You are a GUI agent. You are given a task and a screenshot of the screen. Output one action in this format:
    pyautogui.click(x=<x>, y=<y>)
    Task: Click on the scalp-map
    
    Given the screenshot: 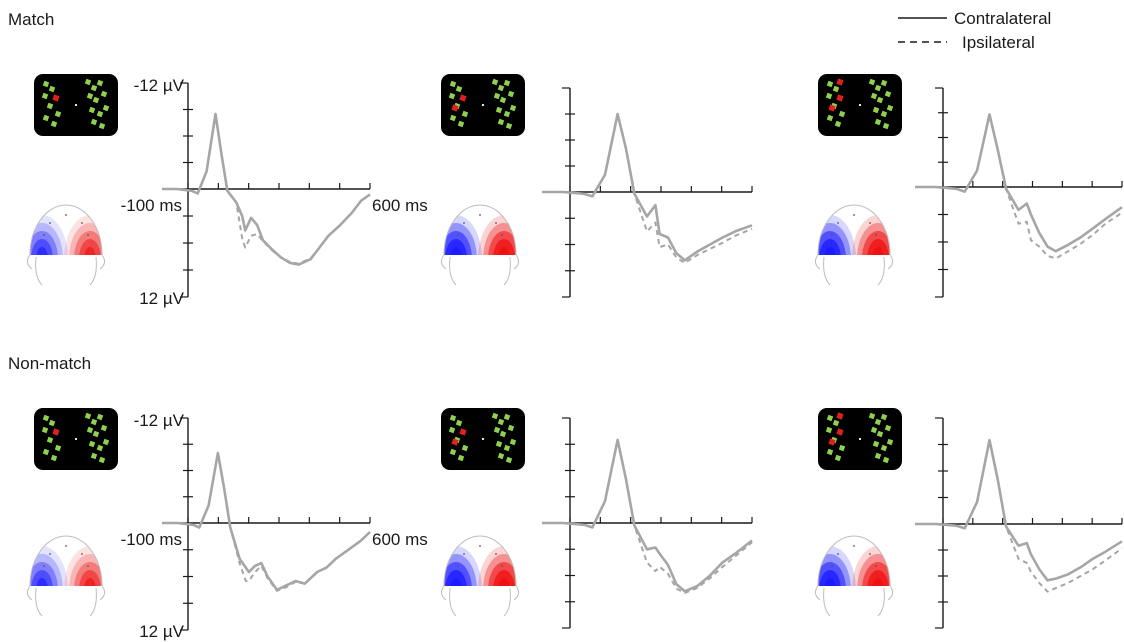 What is the action you would take?
    pyautogui.click(x=854, y=245)
    